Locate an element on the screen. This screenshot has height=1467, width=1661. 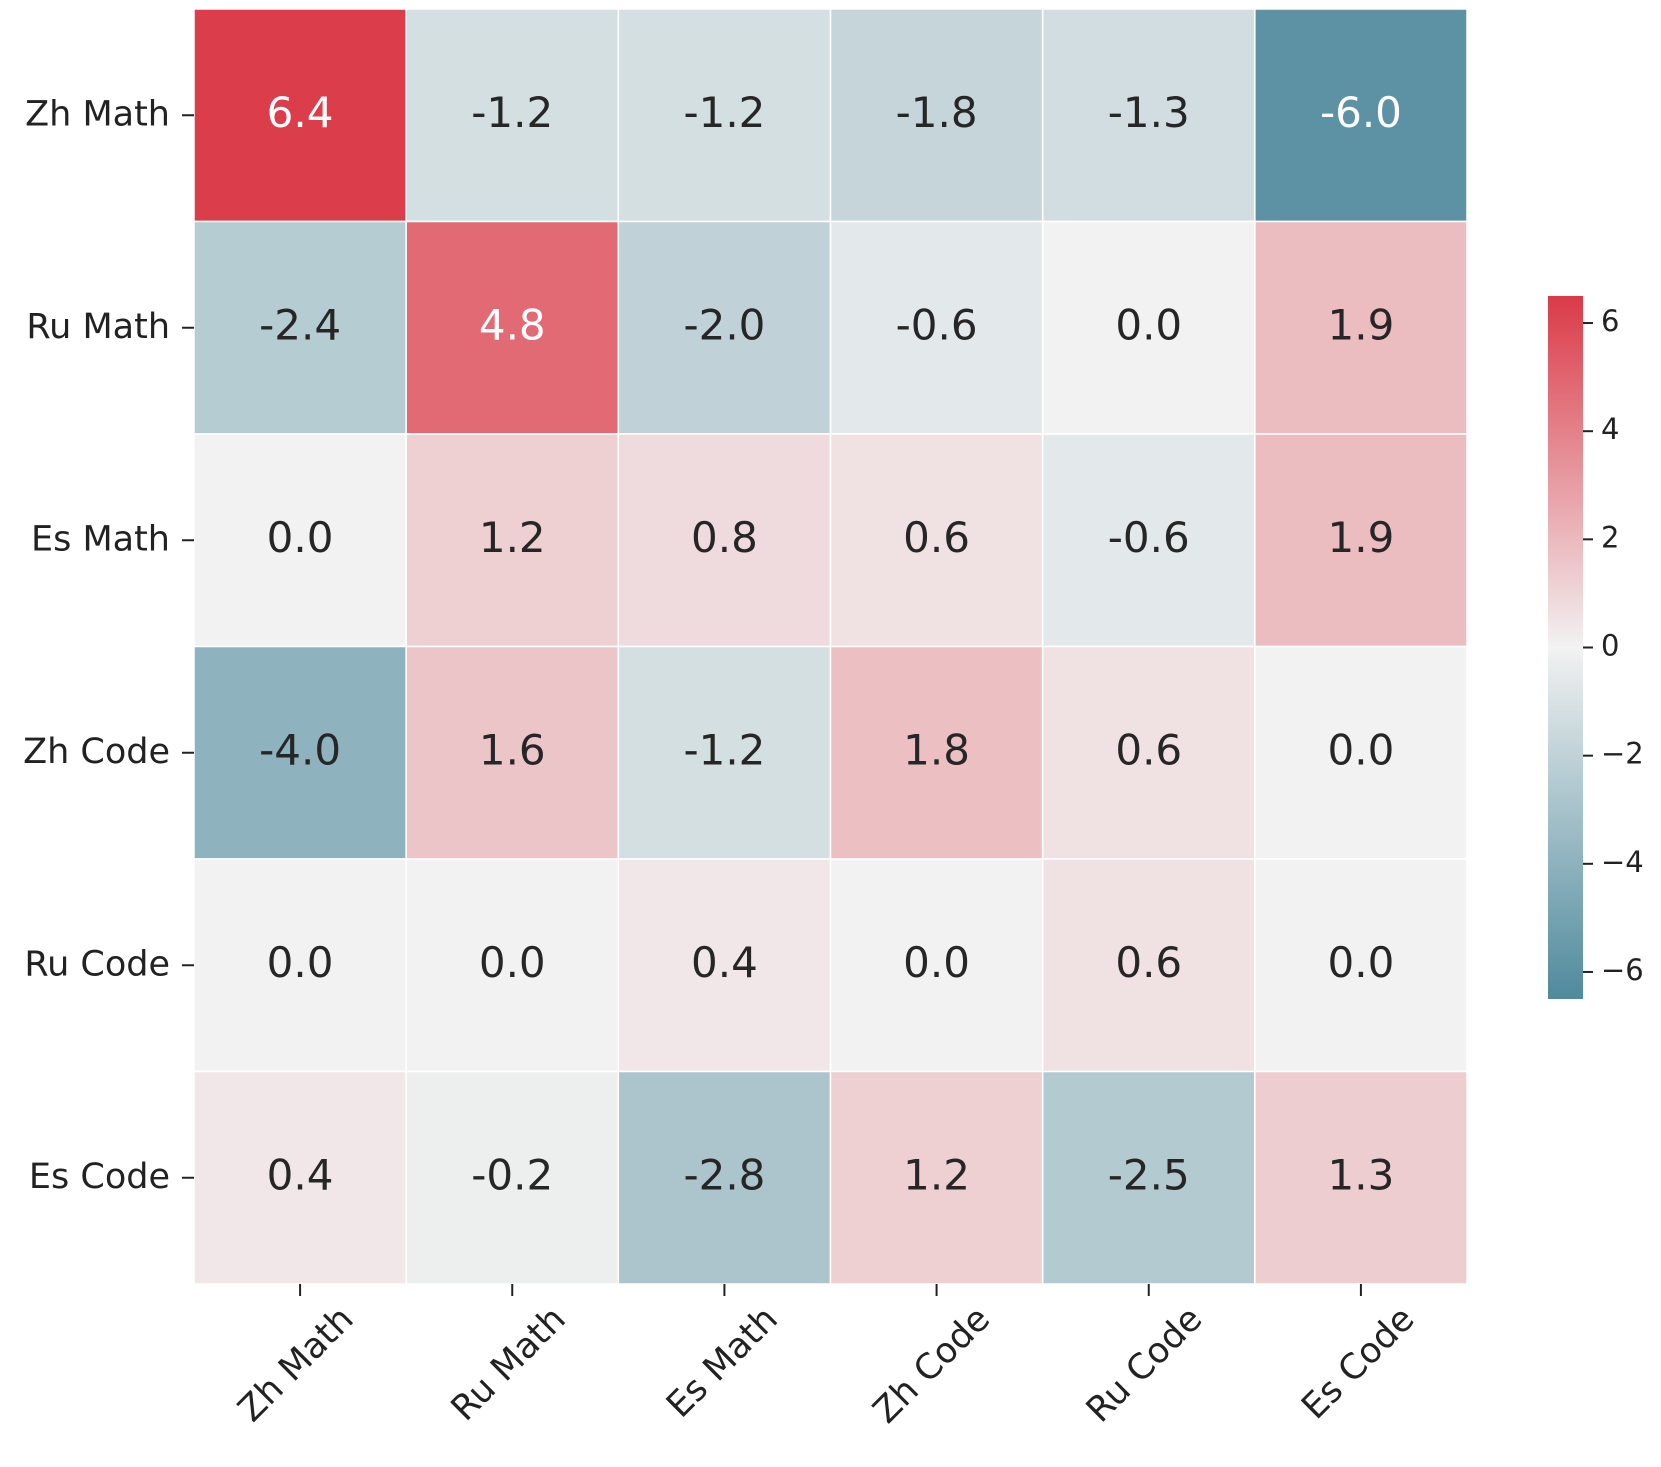
colorbar is located at coordinates (1565, 647).